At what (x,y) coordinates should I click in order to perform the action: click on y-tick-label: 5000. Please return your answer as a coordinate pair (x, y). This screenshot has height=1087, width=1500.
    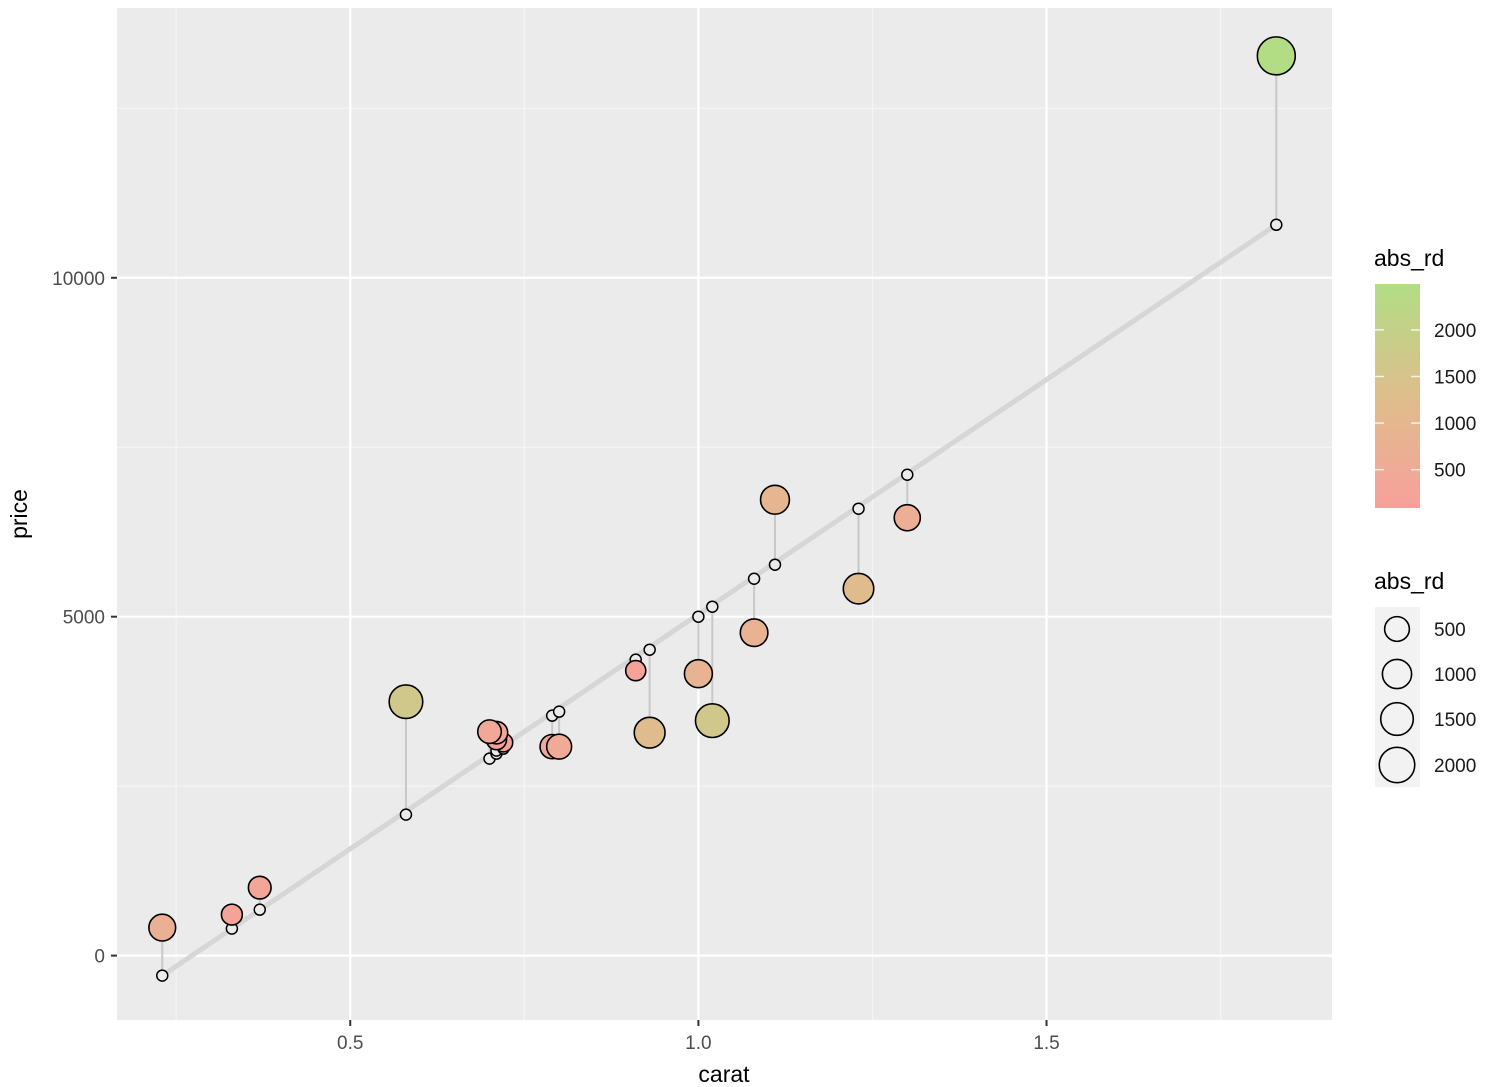
    Looking at the image, I should click on (84, 618).